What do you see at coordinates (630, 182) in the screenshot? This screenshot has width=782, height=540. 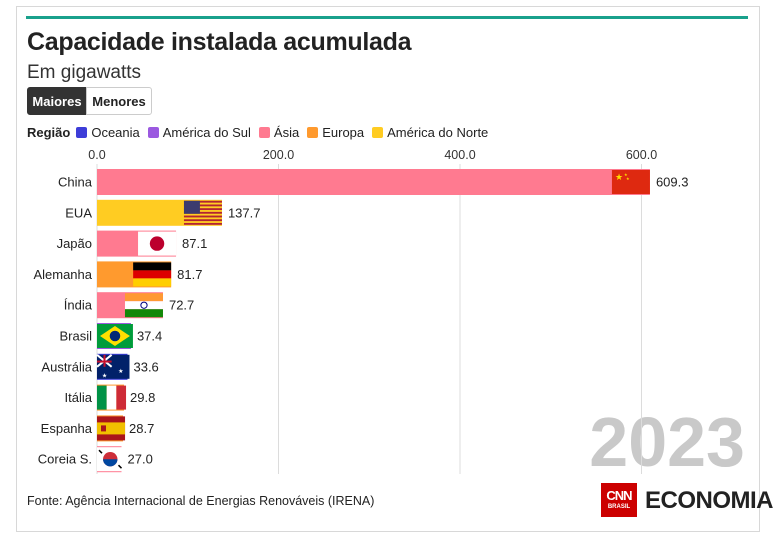 I see `china-flag-icon: ★ ★★` at bounding box center [630, 182].